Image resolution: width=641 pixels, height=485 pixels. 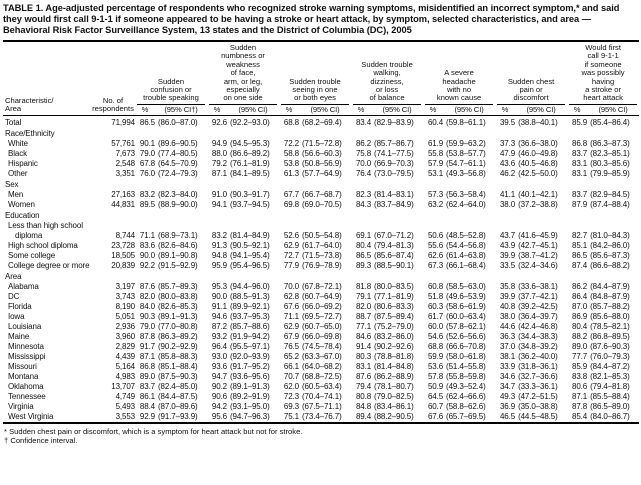 I want to click on percent-cell: 86.2, so click(x=363, y=143).